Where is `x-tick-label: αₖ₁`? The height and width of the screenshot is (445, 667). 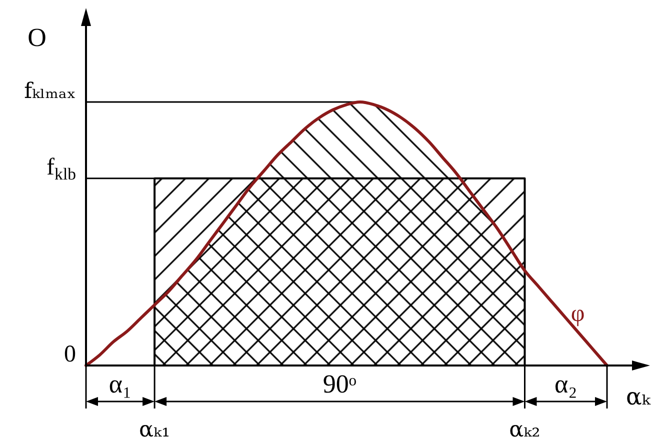 x-tick-label: αₖ₁ is located at coordinates (154, 430).